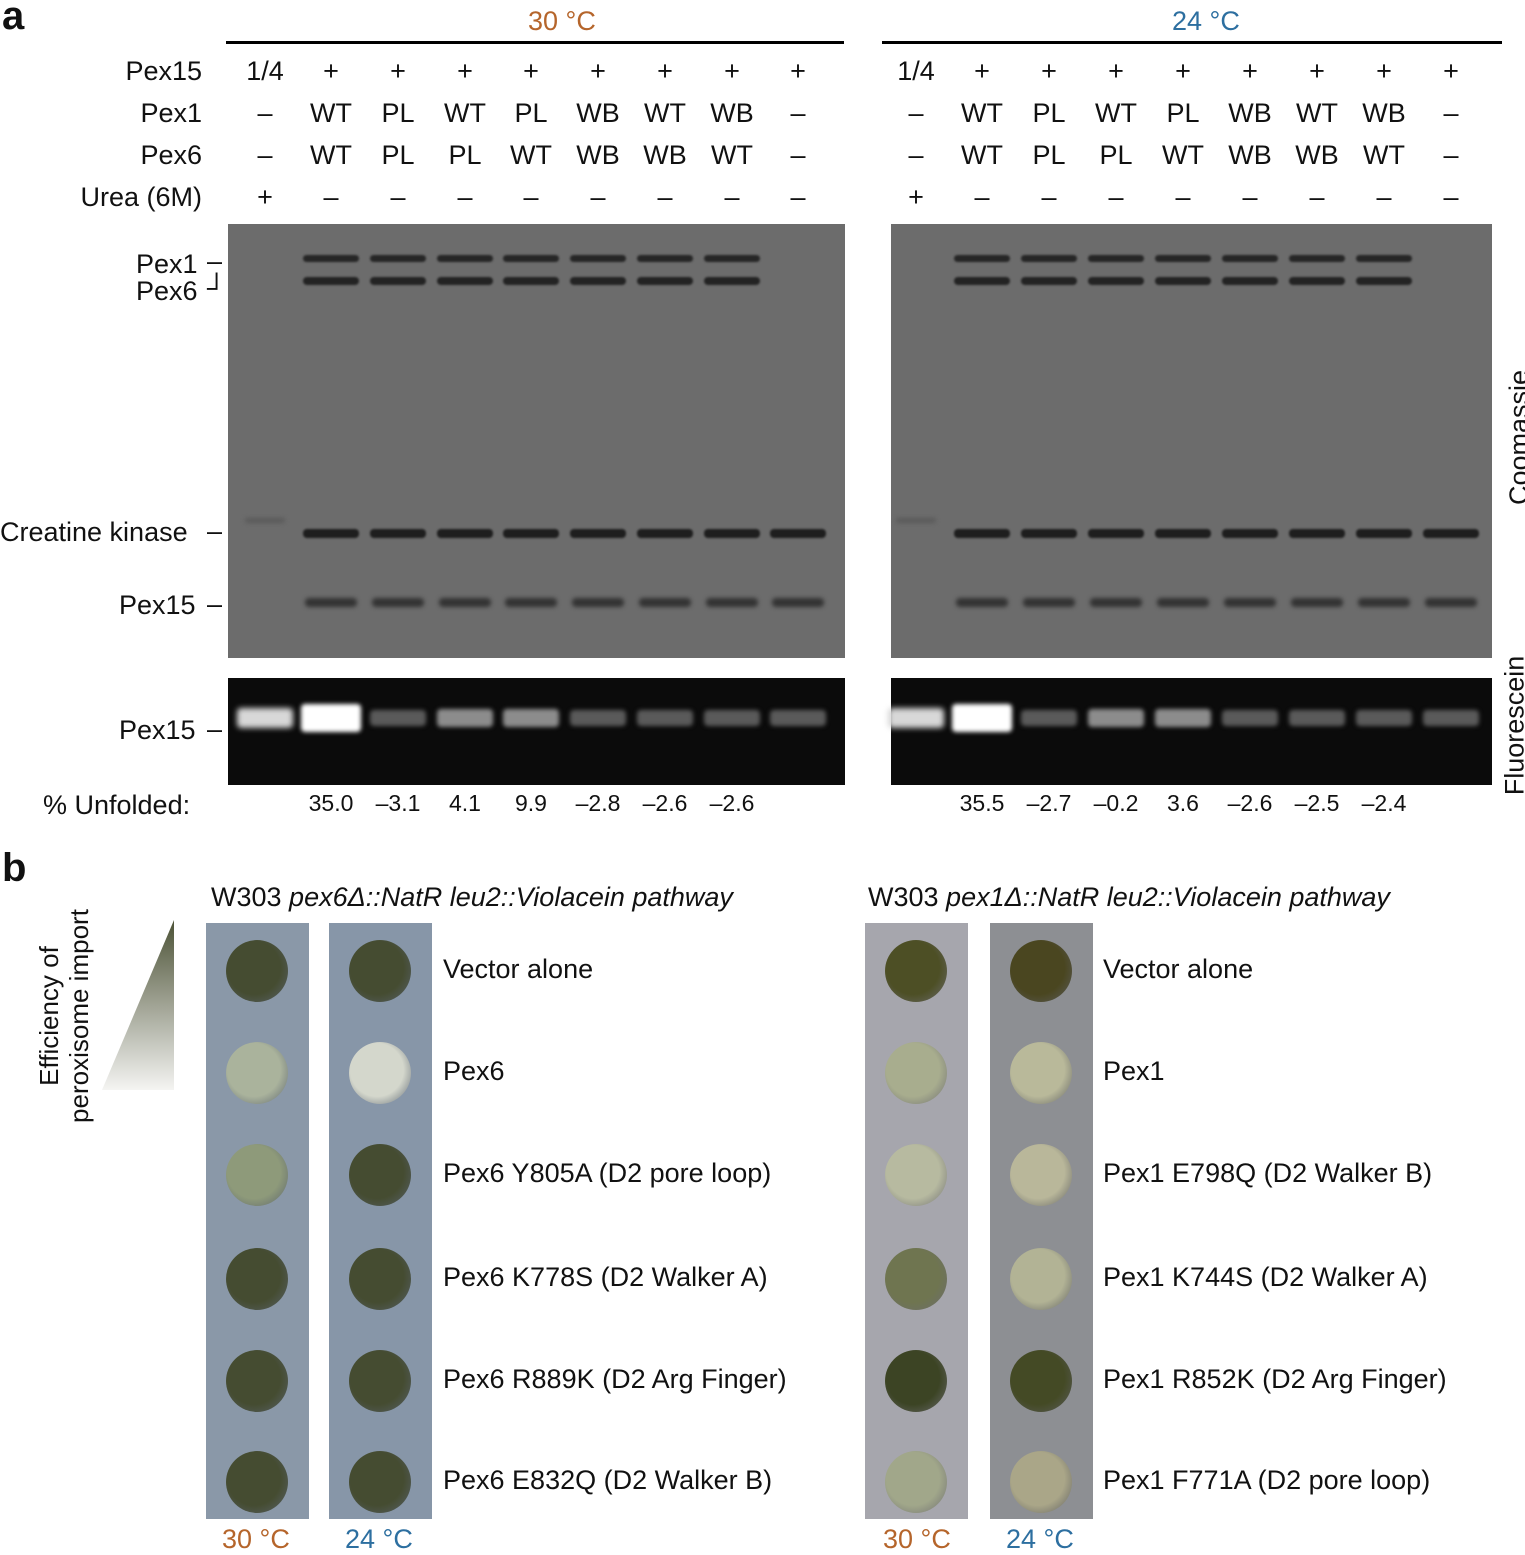 This screenshot has height=1555, width=1525. I want to click on lane-pex15-gel_right-7: +, so click(1384, 71).